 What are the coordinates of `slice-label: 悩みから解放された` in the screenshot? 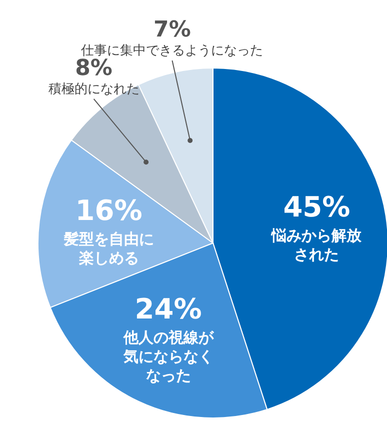 It's located at (316, 245).